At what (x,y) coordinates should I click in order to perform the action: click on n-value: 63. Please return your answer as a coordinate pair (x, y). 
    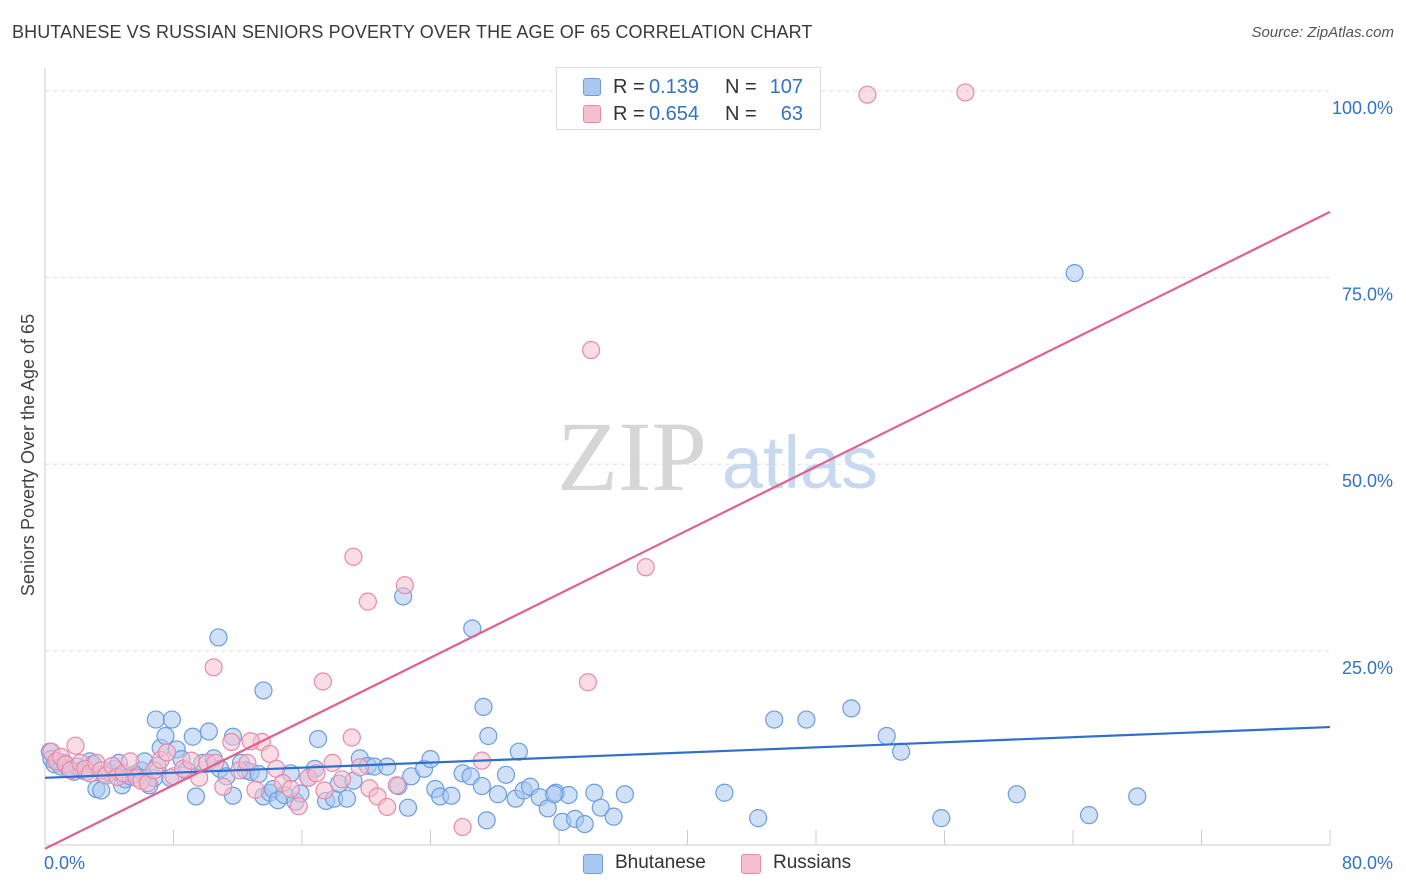
    Looking at the image, I should click on (791, 114).